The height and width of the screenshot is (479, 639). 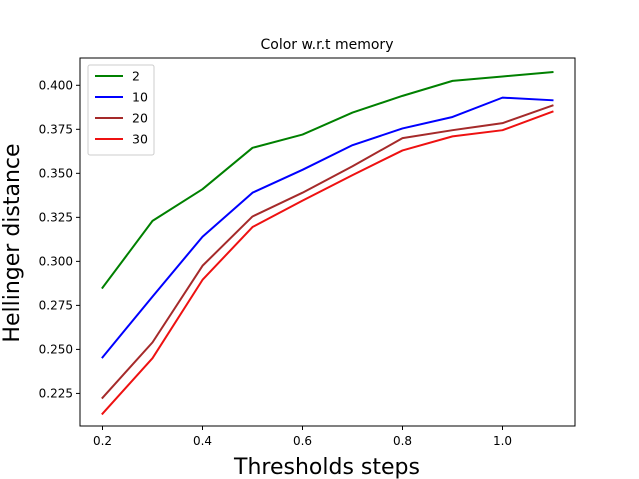 I want to click on legend-box, so click(x=121, y=110).